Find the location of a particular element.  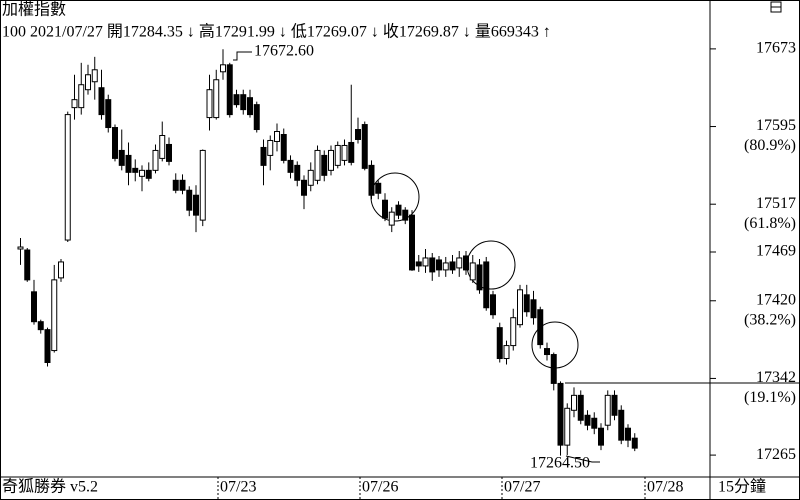

annotation: 17264.50 is located at coordinates (560, 463).